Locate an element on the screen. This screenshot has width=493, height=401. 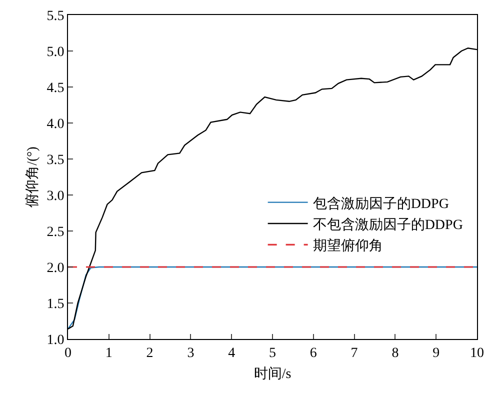
y-tick-label: 3.5 is located at coordinates (55, 160).